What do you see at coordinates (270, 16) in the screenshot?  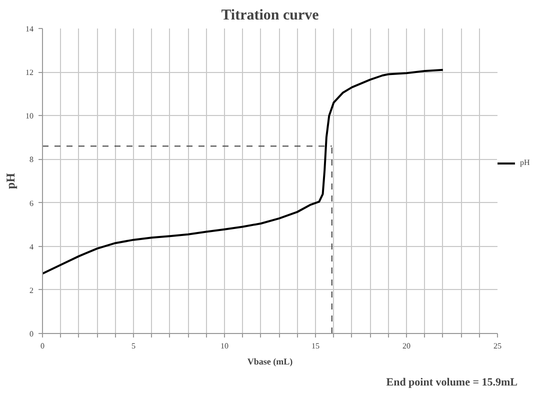 I see `chart-title: Titration curve` at bounding box center [270, 16].